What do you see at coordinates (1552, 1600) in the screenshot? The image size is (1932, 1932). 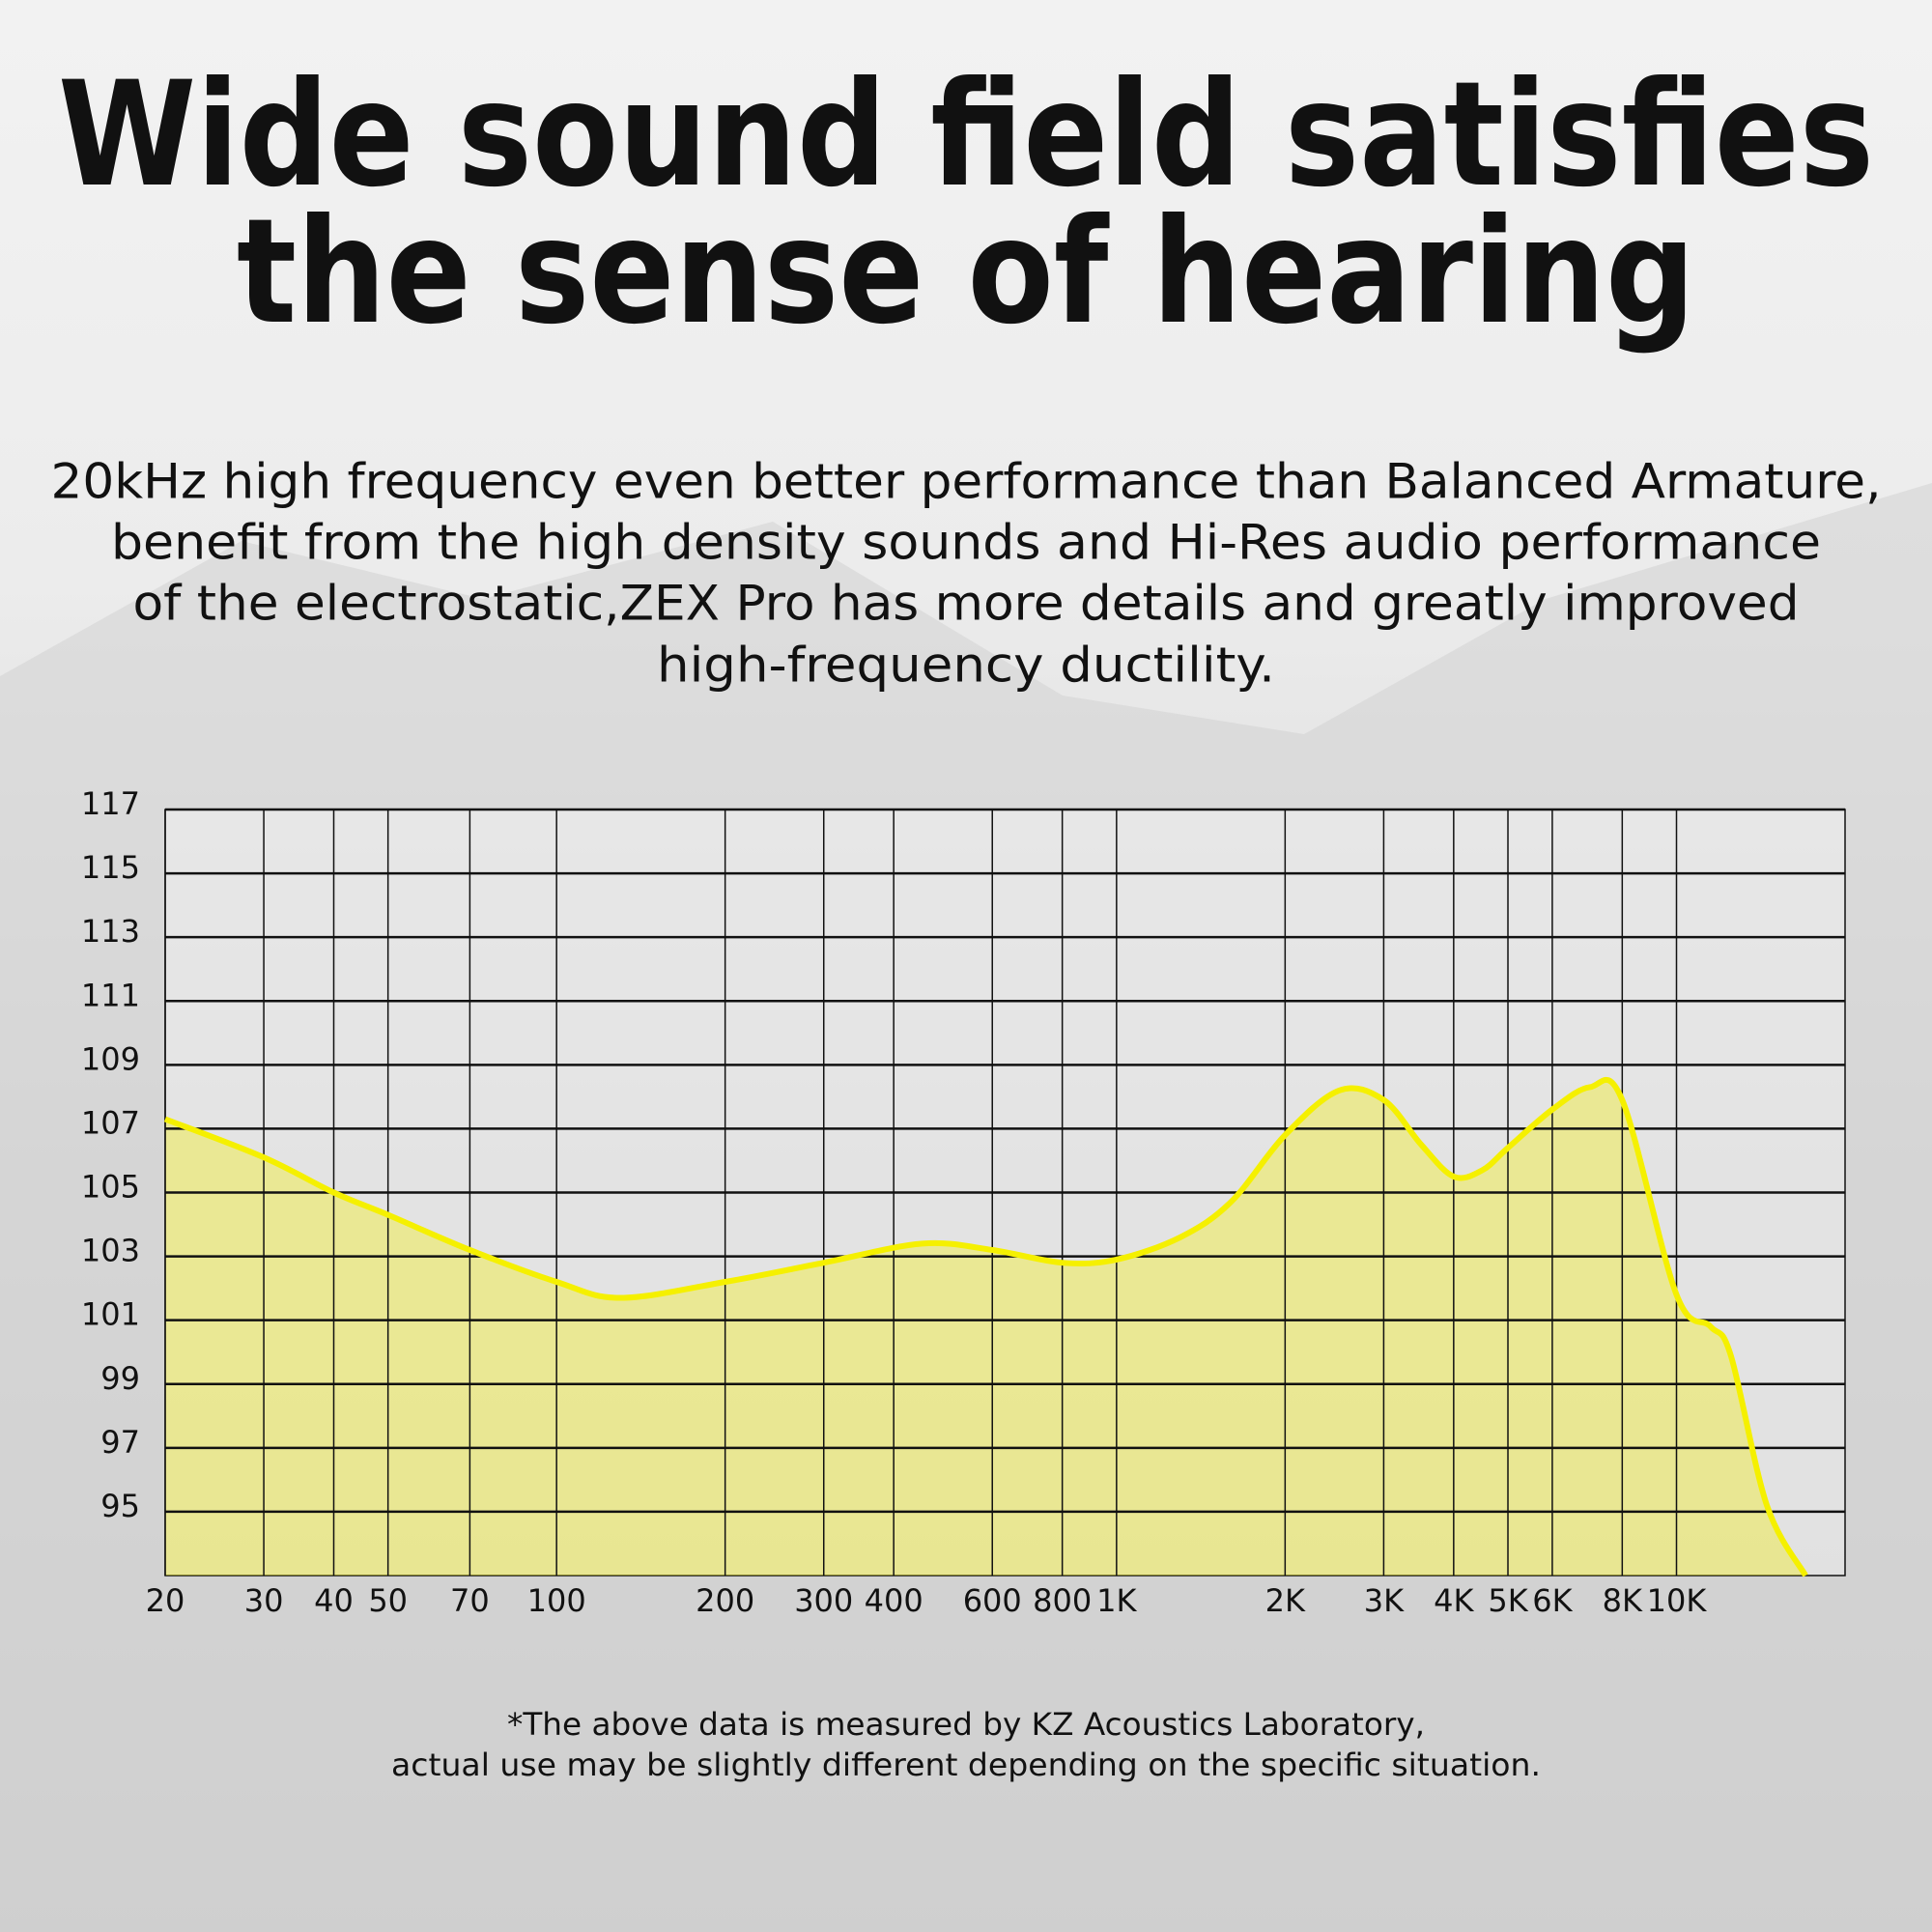 I see `x-tick-label: 6K` at bounding box center [1552, 1600].